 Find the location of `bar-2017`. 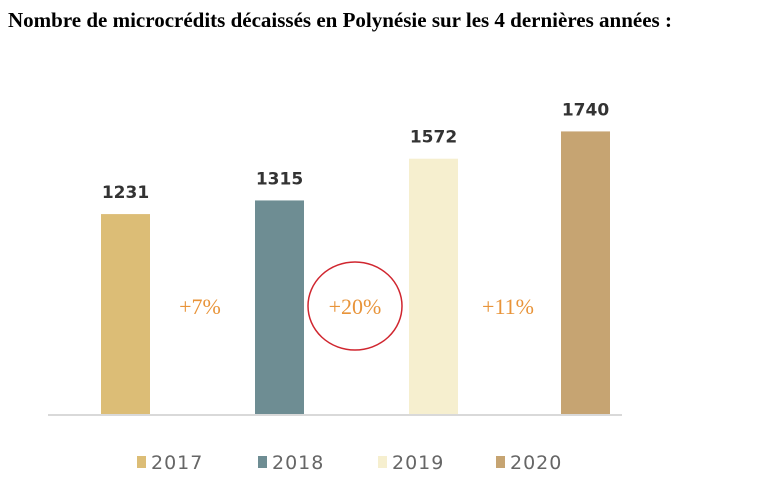

bar-2017 is located at coordinates (125, 314).